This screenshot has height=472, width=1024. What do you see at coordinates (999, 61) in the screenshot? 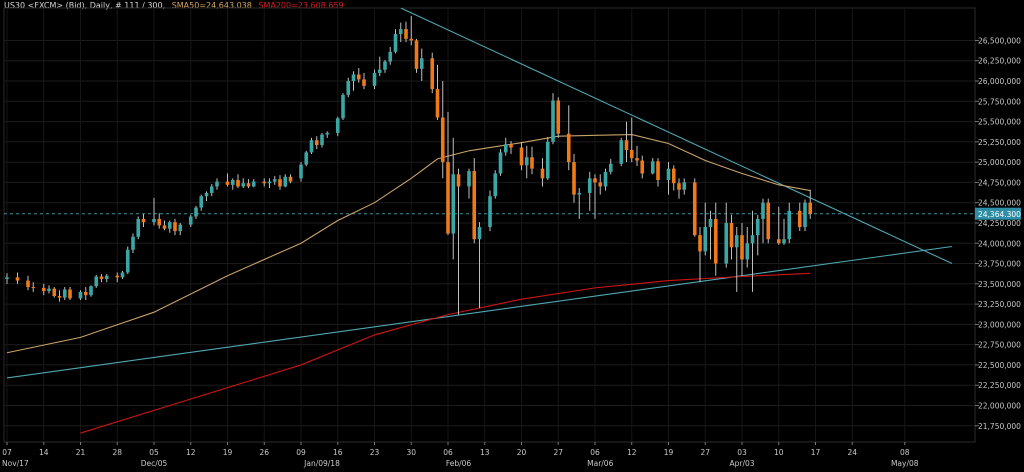
I see `y-tick-label: 26,250,000` at bounding box center [999, 61].